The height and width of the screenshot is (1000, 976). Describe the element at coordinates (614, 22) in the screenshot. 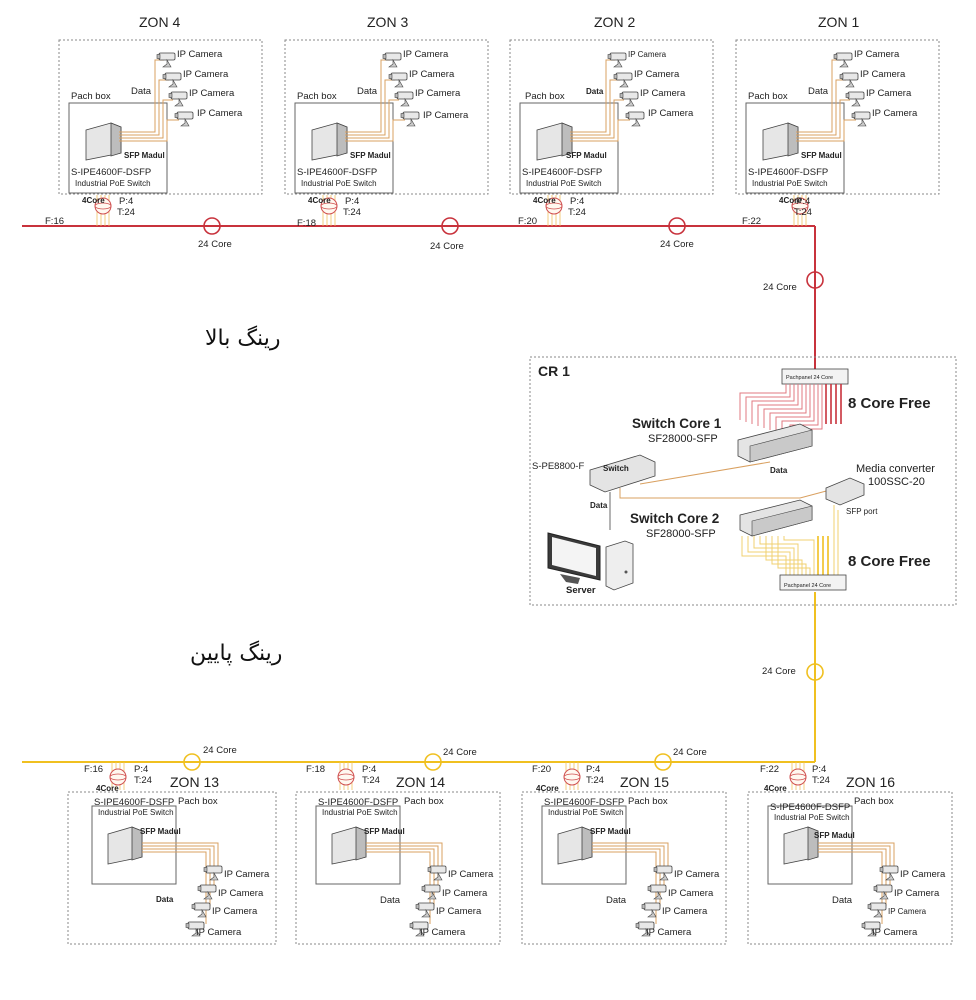

I see `zone-title: ZON 2` at that location.